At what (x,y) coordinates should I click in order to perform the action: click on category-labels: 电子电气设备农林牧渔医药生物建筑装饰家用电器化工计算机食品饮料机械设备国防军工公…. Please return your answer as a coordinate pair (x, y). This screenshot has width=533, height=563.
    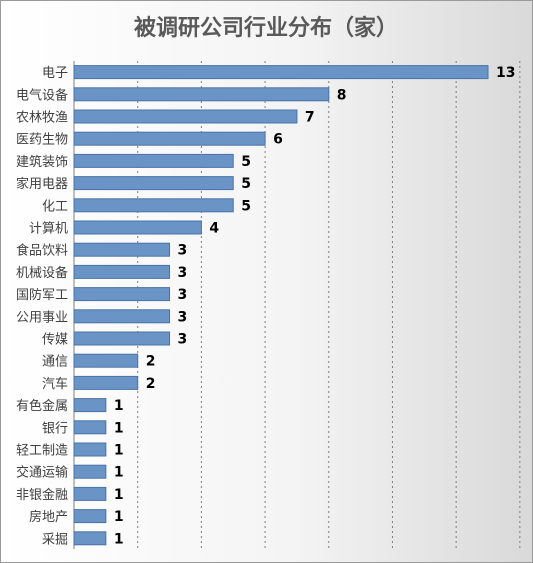
    Looking at the image, I should click on (42, 306).